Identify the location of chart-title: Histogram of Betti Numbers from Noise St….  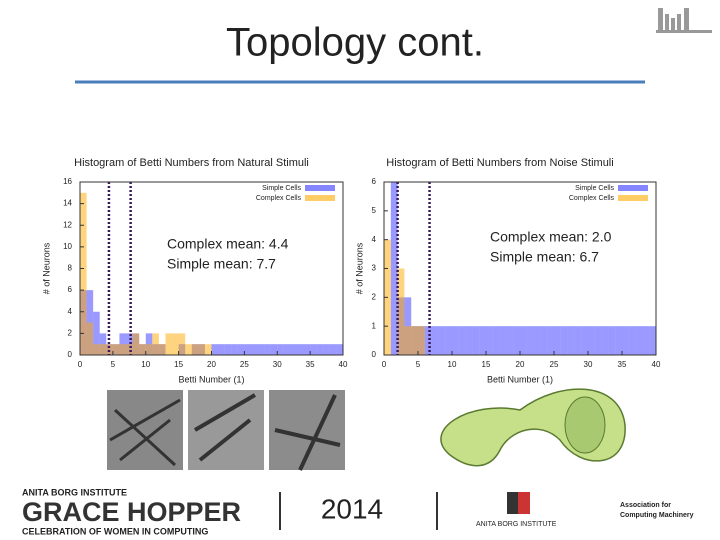
(499, 163).